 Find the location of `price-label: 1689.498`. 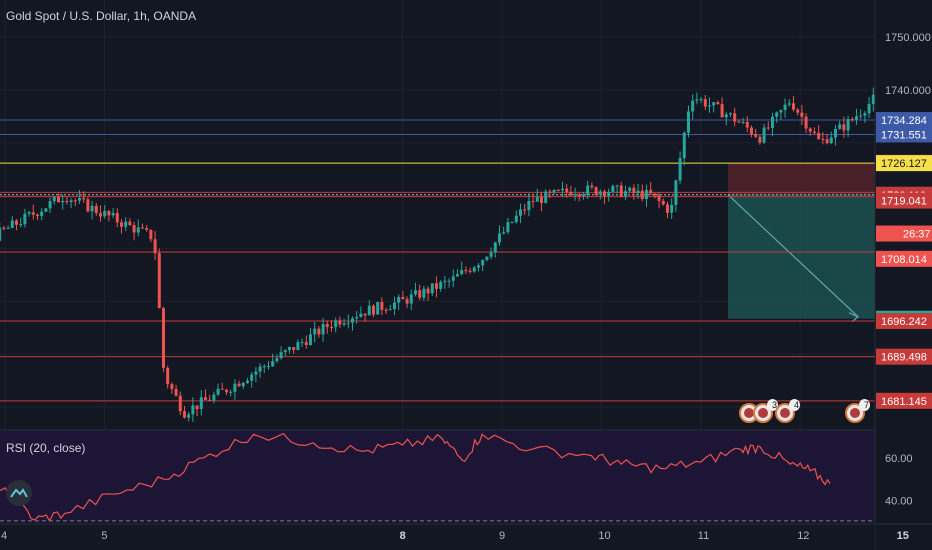

price-label: 1689.498 is located at coordinates (904, 358).